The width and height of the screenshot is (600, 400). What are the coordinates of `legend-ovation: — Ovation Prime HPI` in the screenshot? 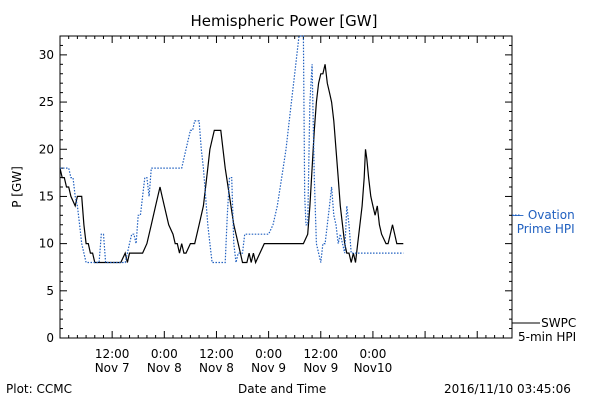 It's located at (543, 222).